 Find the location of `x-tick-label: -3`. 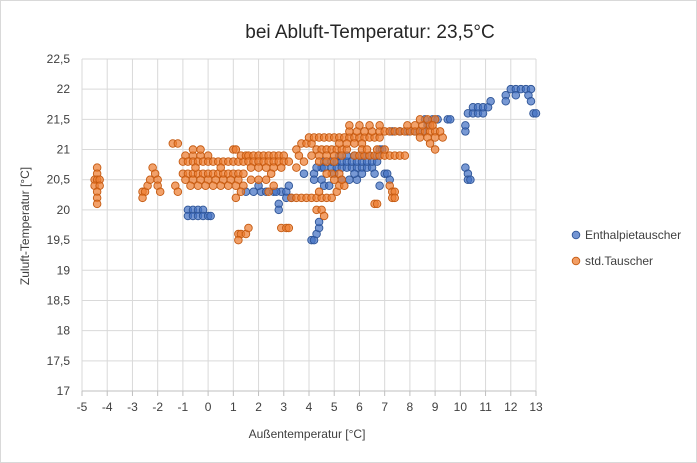

x-tick-label: -3 is located at coordinates (132, 407).